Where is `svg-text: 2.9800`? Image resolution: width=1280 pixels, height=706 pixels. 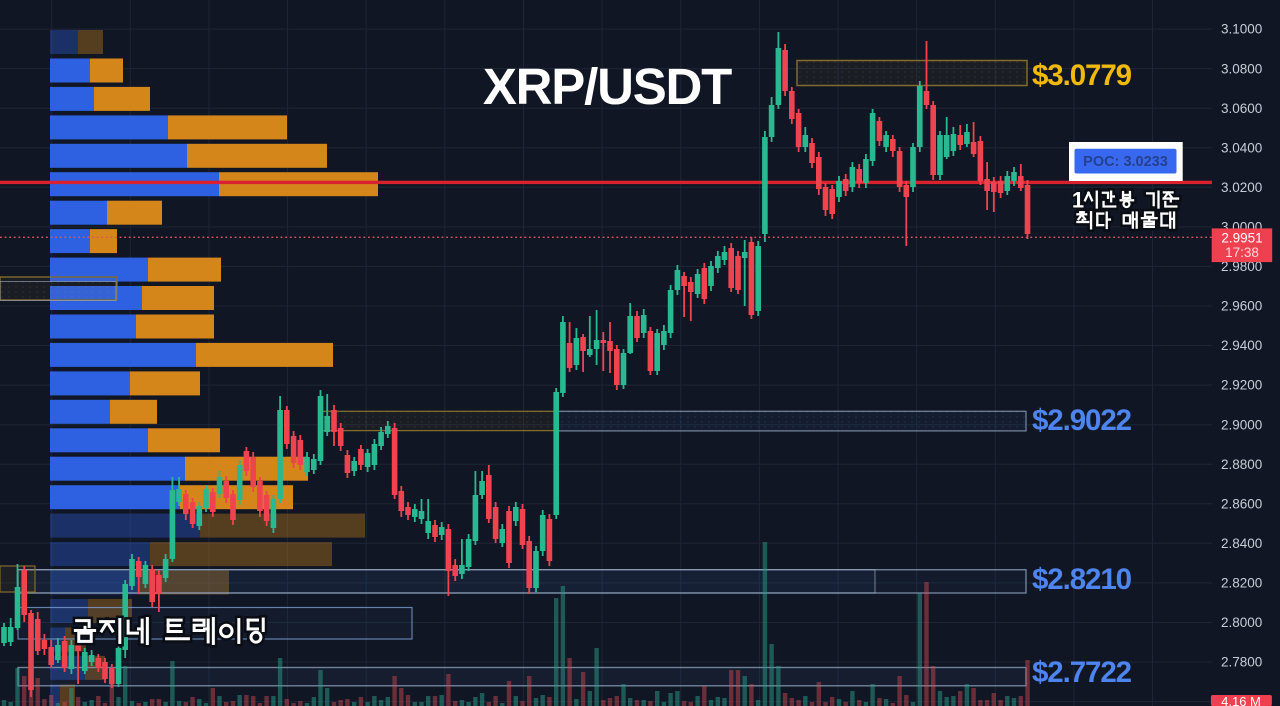
svg-text: 2.9800 is located at coordinates (1241, 266).